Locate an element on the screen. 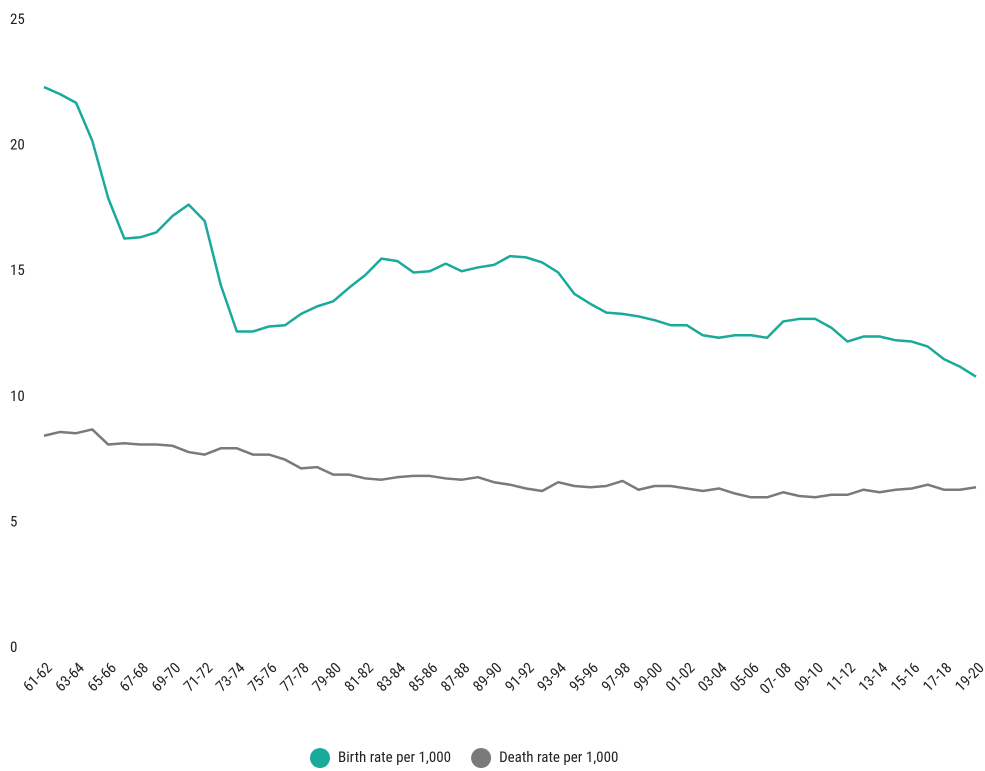 The image size is (985, 771). x-tick-label: 97-98 is located at coordinates (616, 677).